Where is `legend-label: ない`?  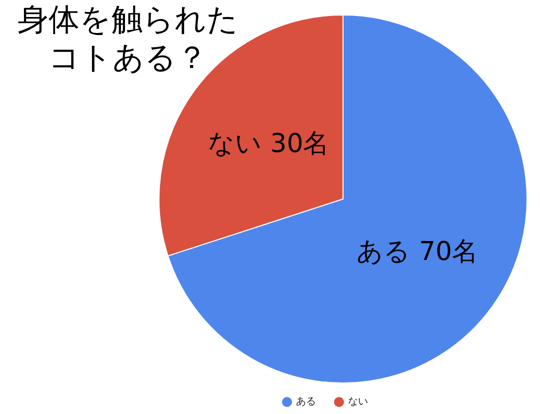
legend-label: ない is located at coordinates (358, 402).